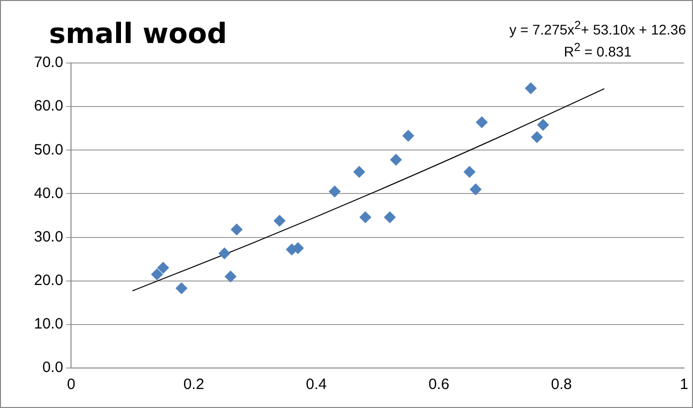 This screenshot has height=408, width=693. Describe the element at coordinates (49, 193) in the screenshot. I see `y-tick-label: 40.0` at that location.